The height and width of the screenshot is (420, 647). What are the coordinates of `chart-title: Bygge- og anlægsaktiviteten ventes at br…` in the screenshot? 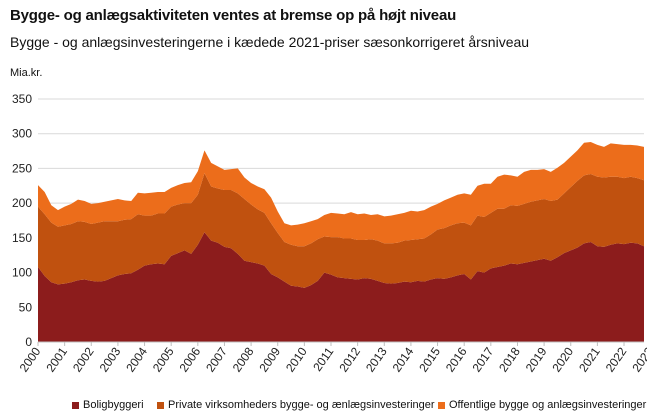 It's located at (233, 15).